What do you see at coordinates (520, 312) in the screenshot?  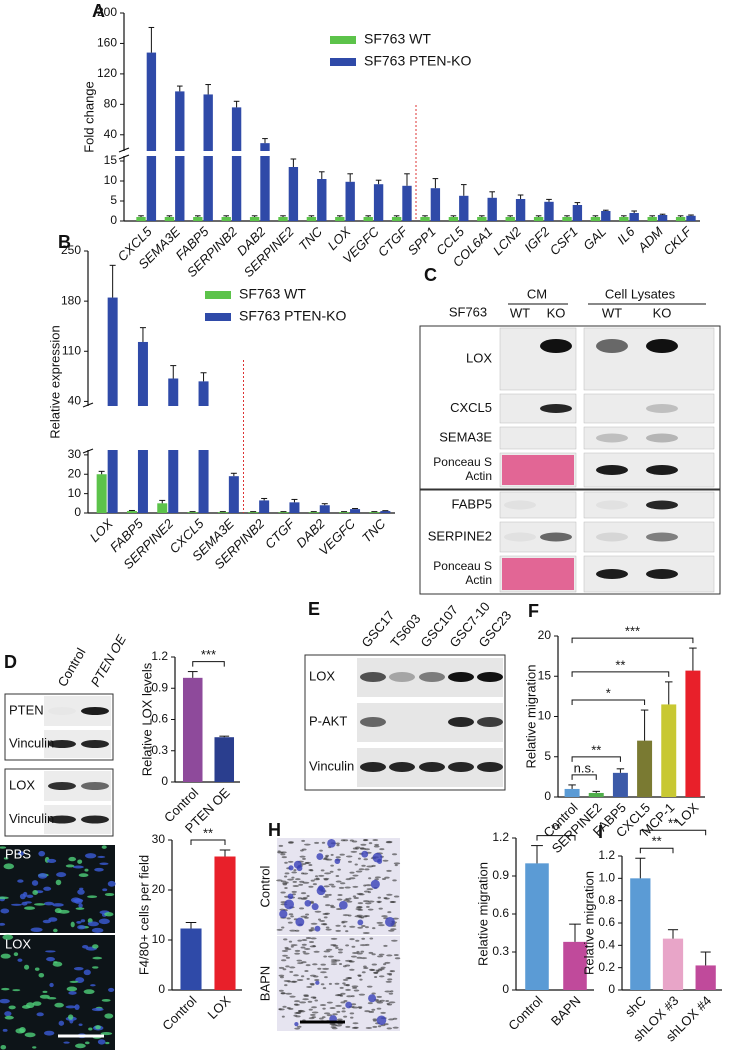 I see `lane-label: WT` at bounding box center [520, 312].